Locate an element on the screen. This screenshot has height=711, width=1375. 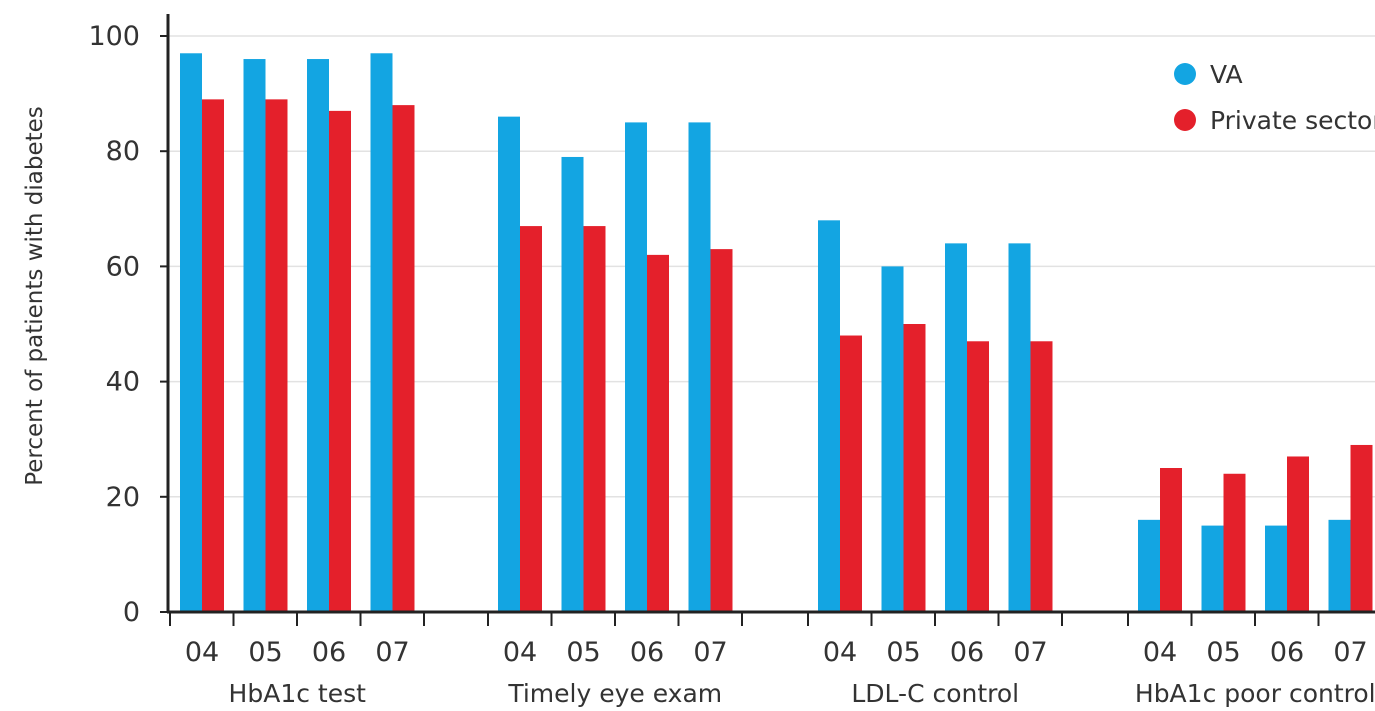
group-label: HbA1c test is located at coordinates (298, 693).